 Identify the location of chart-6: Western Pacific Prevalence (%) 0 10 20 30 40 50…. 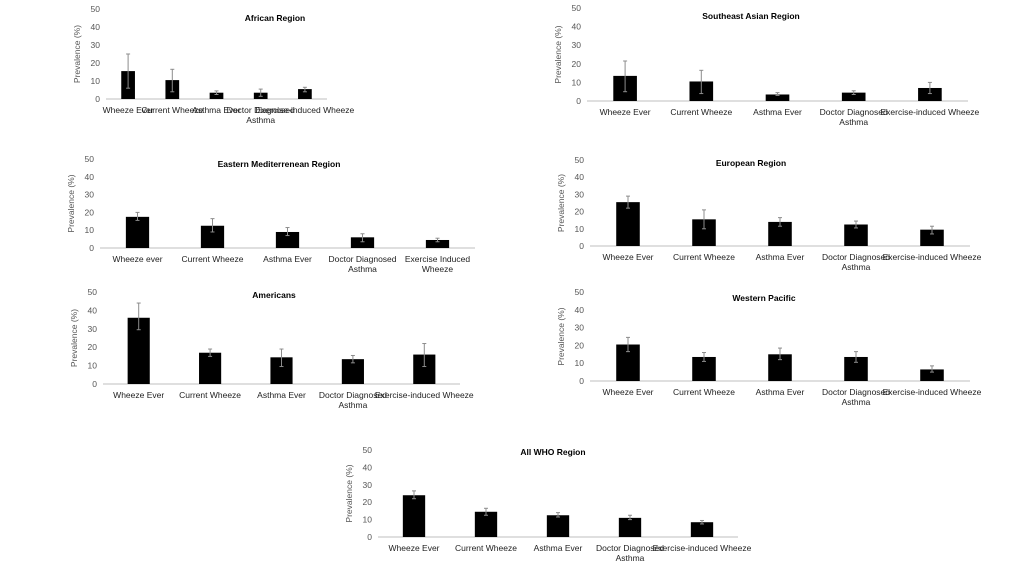
(769, 347).